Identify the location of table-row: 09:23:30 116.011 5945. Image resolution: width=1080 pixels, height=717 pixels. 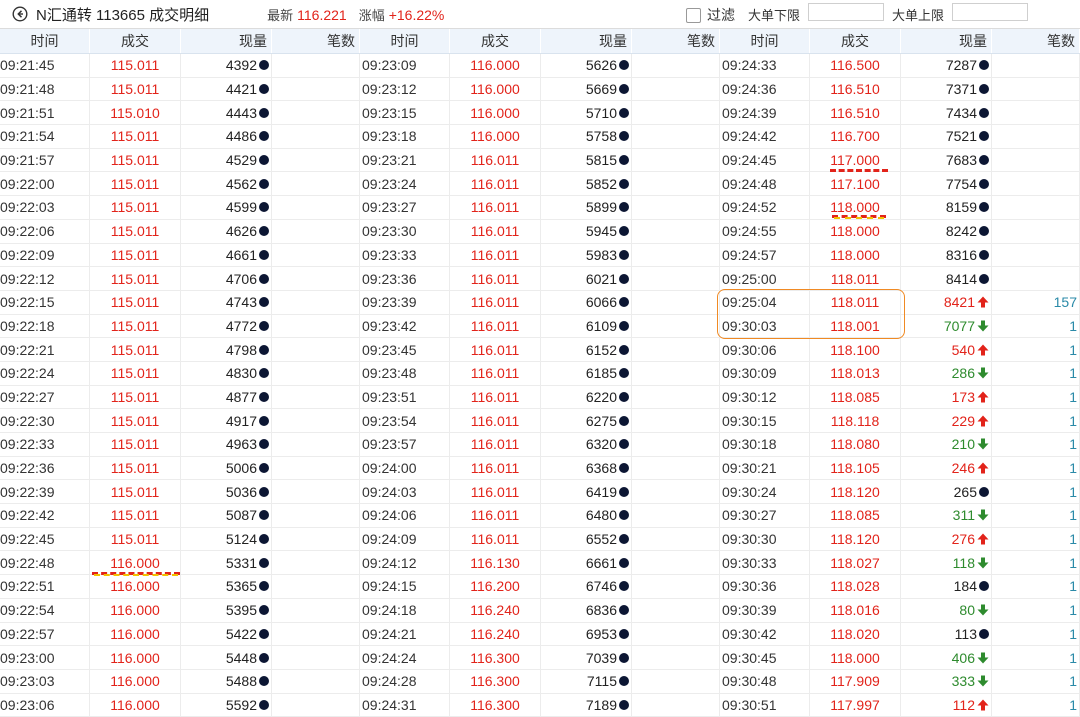
(540, 231).